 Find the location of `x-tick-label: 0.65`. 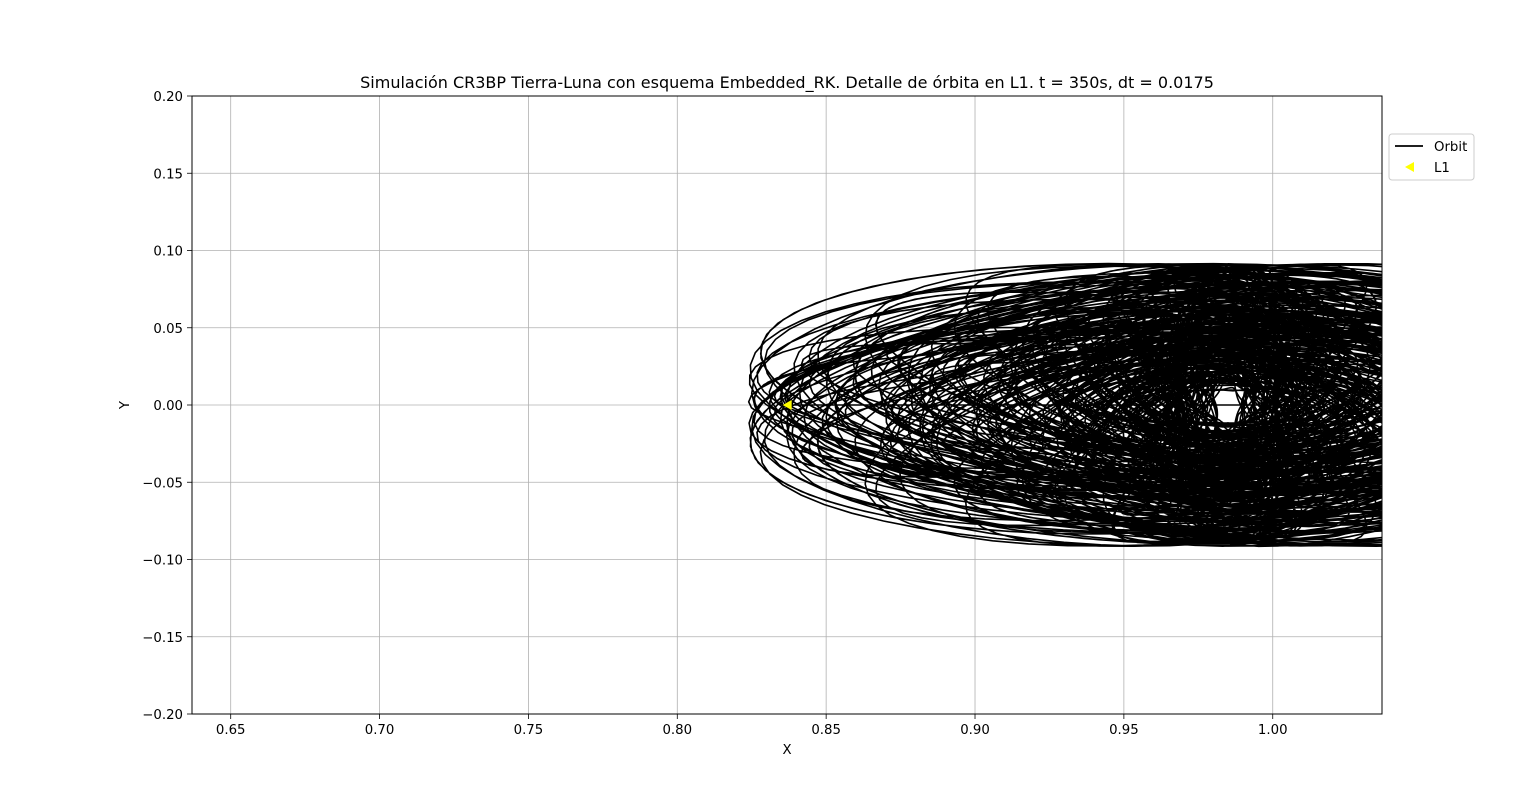

x-tick-label: 0.65 is located at coordinates (231, 730).